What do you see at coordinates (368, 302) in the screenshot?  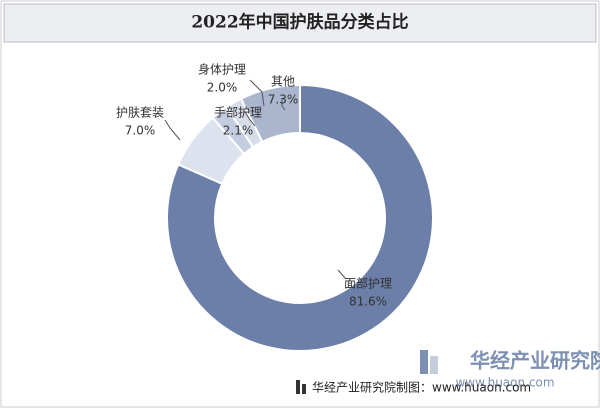 I see `value-label: 81.6%` at bounding box center [368, 302].